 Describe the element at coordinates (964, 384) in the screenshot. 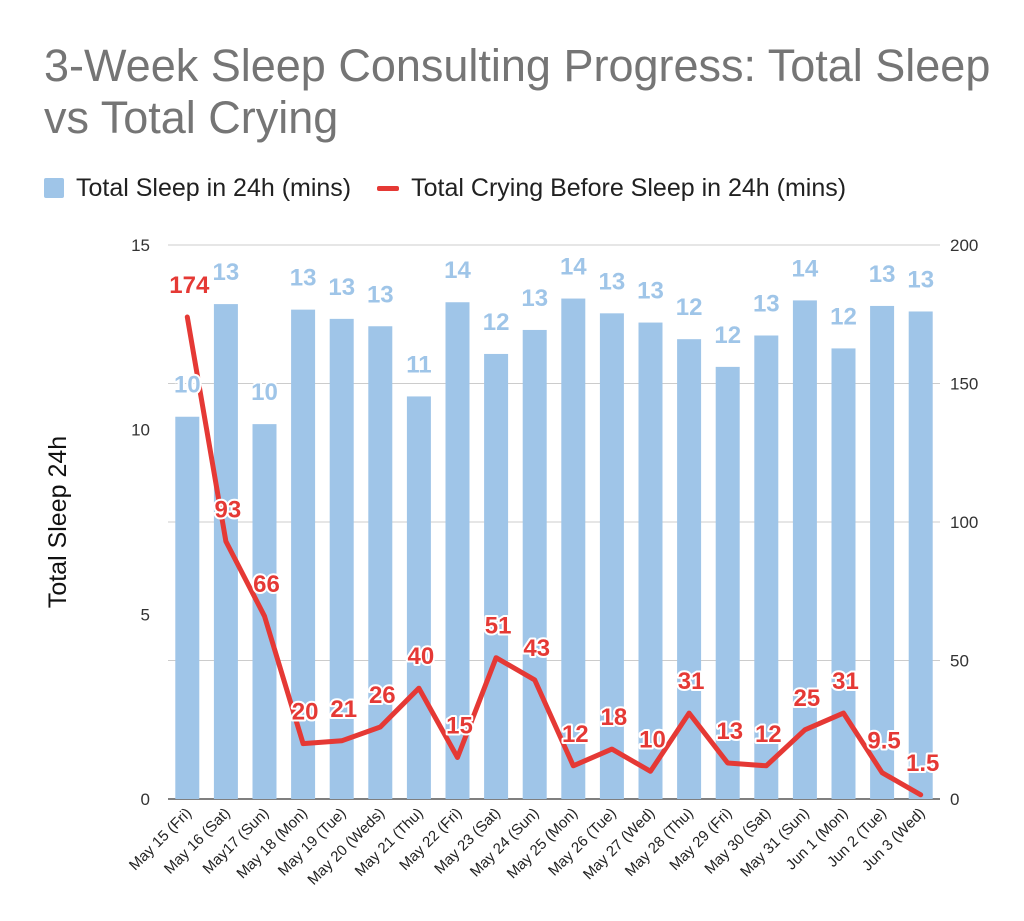

I see `right-tick-label: 150` at that location.